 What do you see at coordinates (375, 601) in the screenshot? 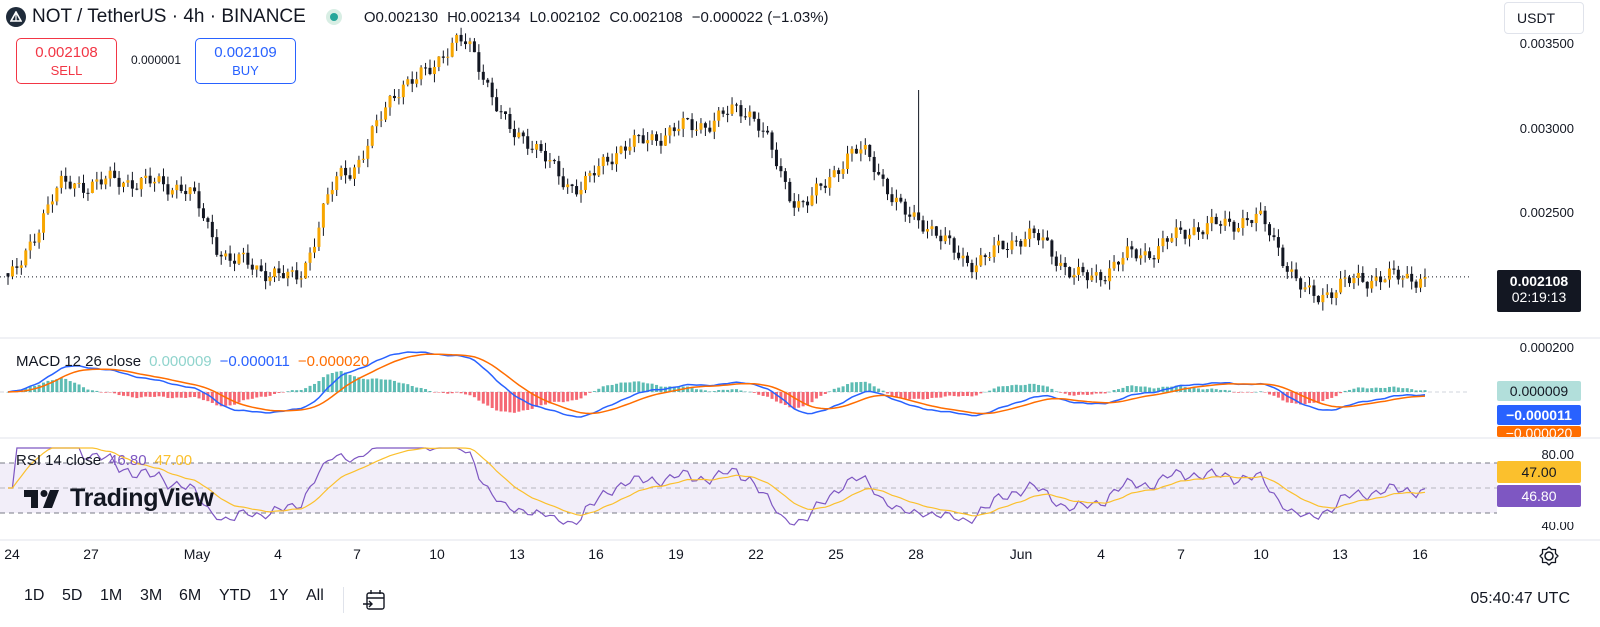
I see `calendar-range-icon` at bounding box center [375, 601].